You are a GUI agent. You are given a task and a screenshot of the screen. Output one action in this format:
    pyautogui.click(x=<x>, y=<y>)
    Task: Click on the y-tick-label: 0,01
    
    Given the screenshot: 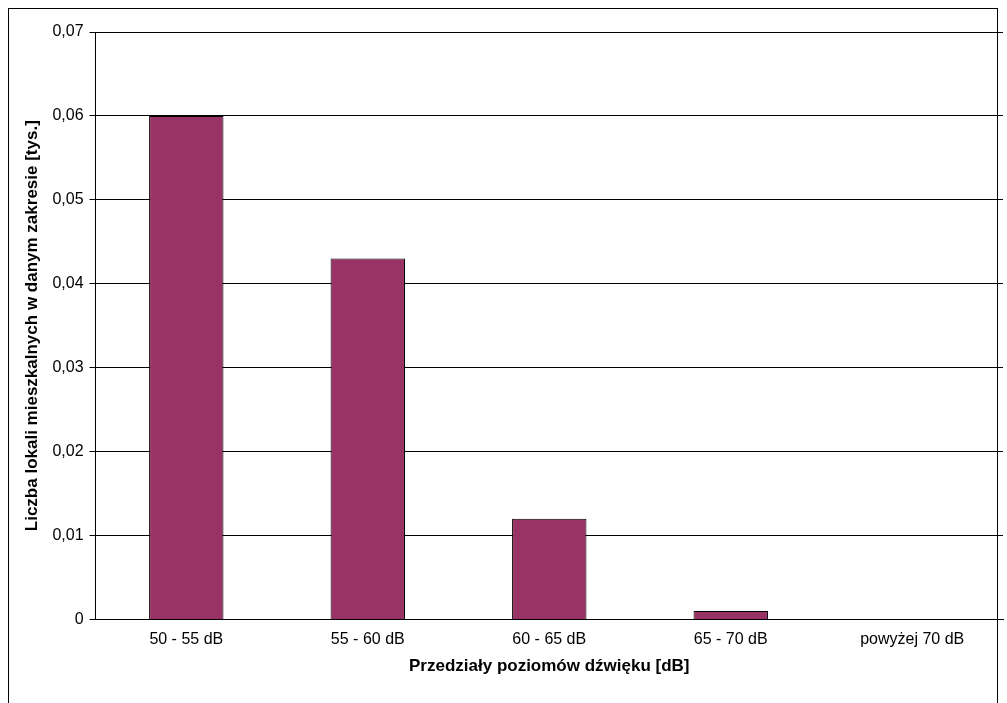 What is the action you would take?
    pyautogui.click(x=68, y=534)
    